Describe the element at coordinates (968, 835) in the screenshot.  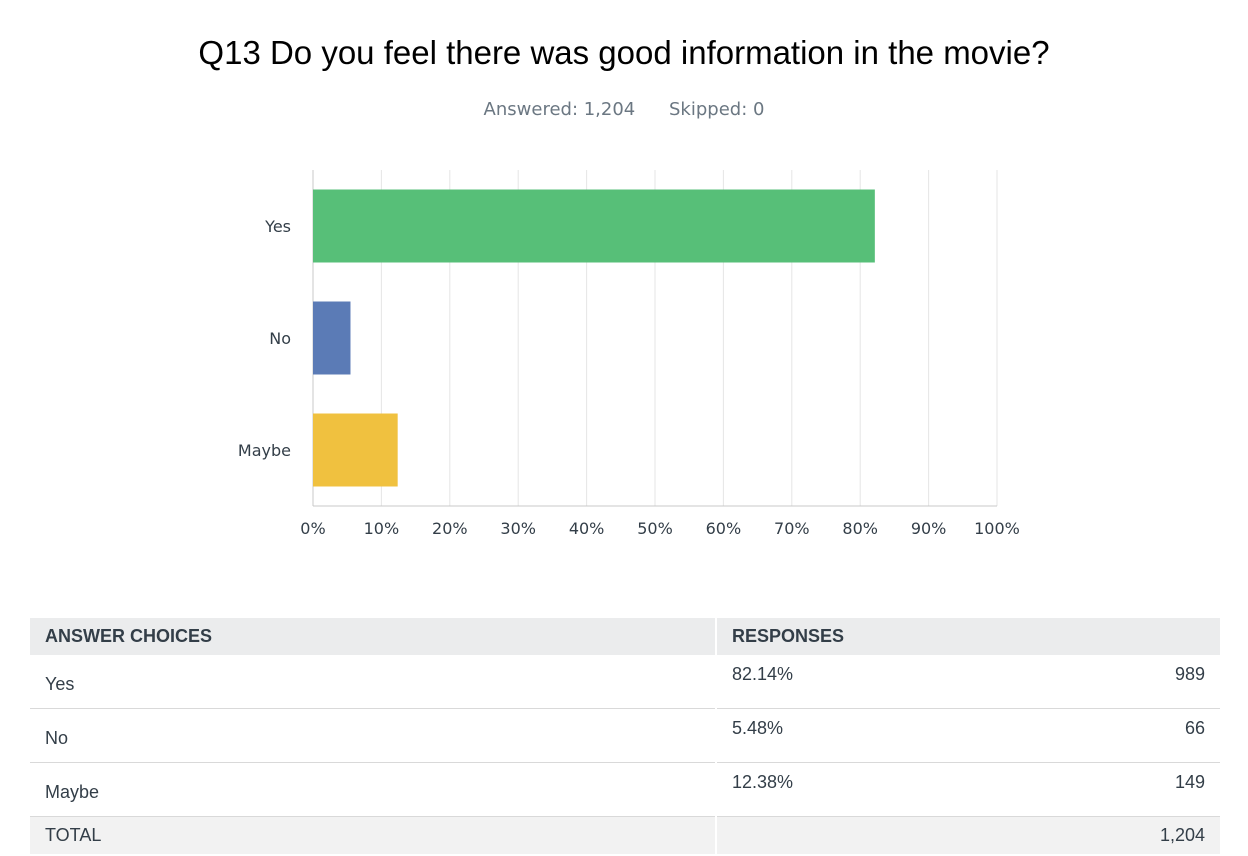
I see `total-count: 1,204` at that location.